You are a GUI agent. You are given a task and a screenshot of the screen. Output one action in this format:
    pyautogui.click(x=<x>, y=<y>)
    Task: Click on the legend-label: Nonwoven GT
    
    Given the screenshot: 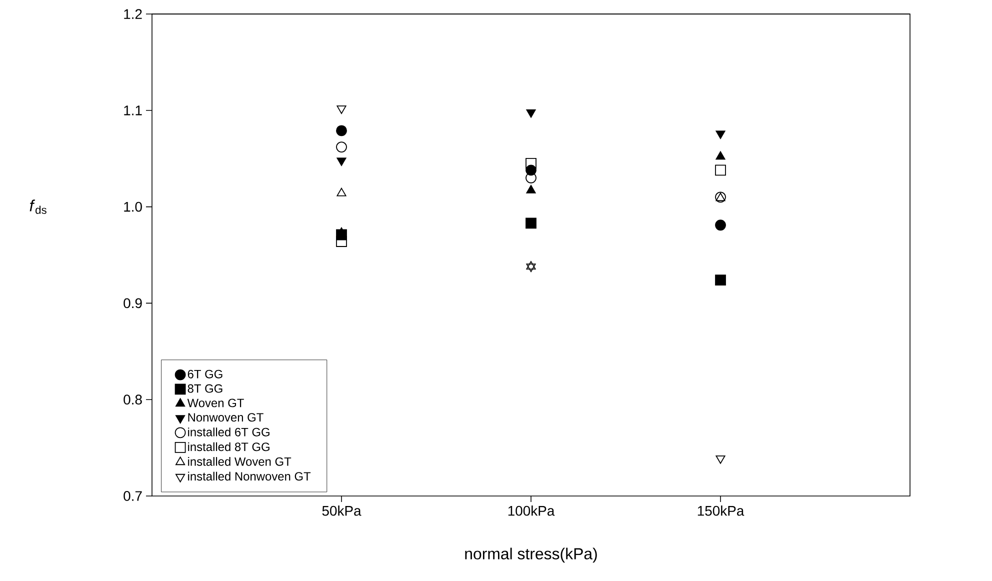 What is the action you would take?
    pyautogui.click(x=226, y=417)
    